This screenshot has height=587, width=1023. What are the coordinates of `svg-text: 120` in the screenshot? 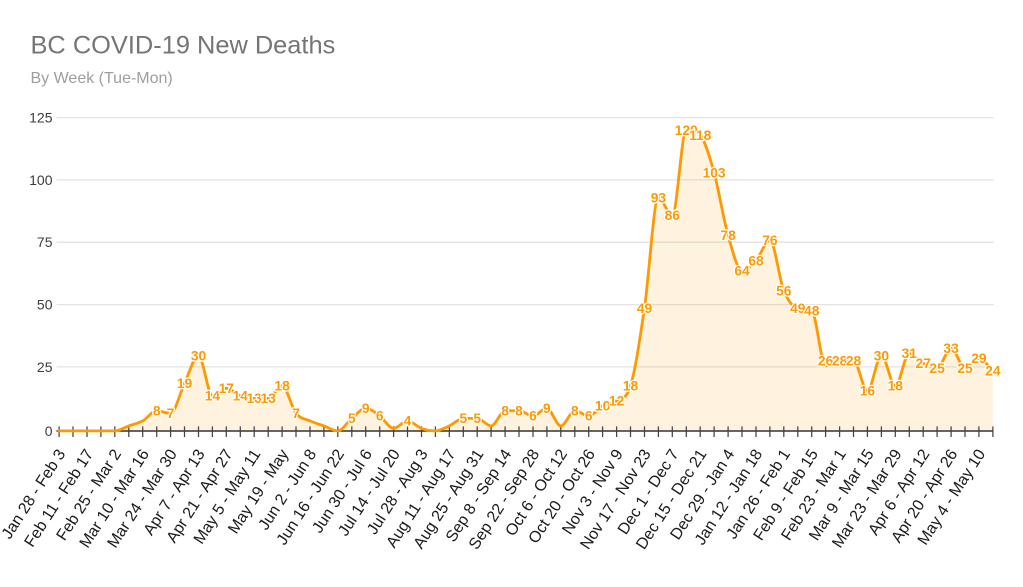 It's located at (686, 130).